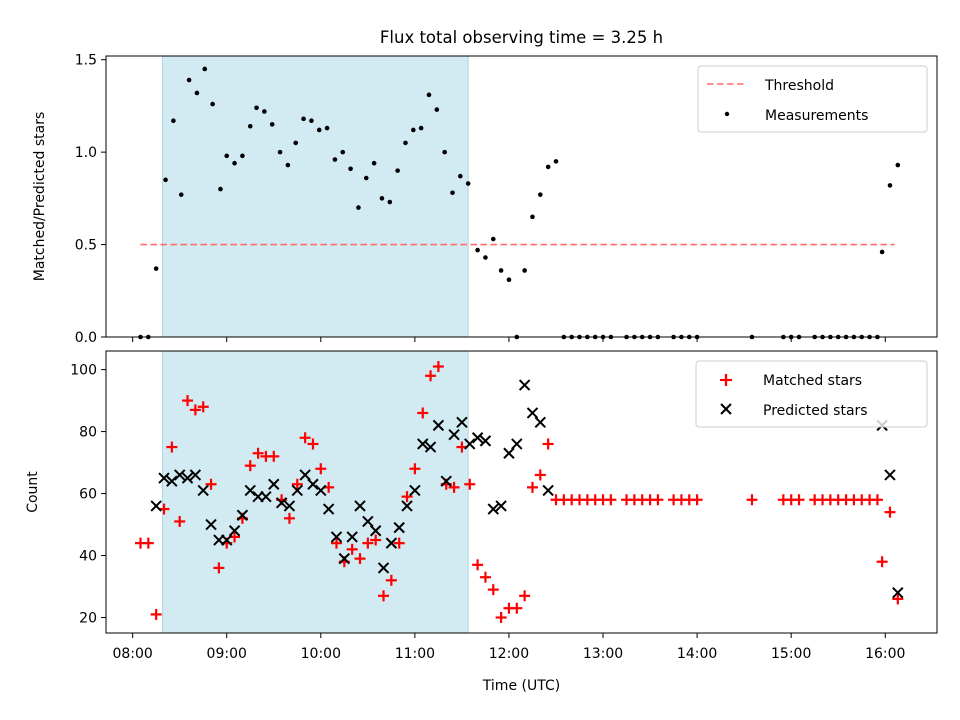 The width and height of the screenshot is (960, 720). Describe the element at coordinates (90, 199) in the screenshot. I see `top-y-axis: 0.0 0.5 1.0 1.5` at that location.